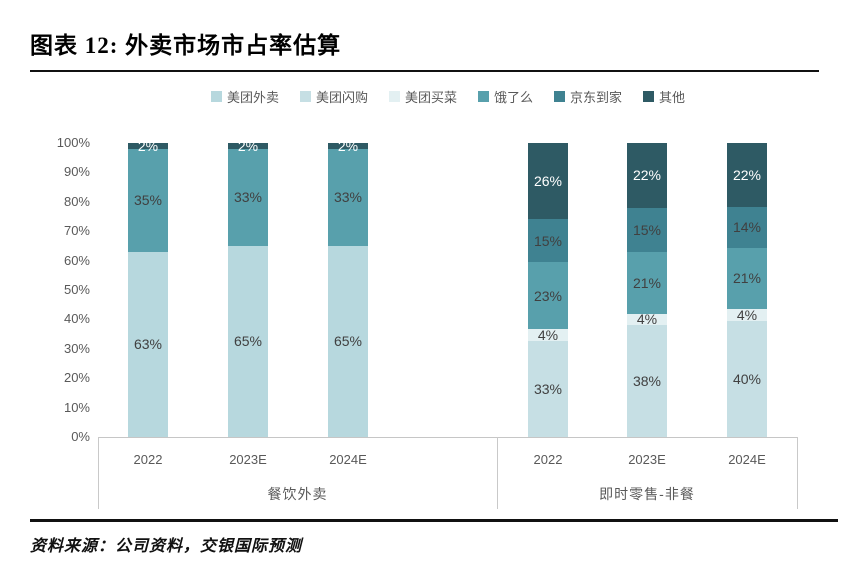  What do you see at coordinates (73, 142) in the screenshot?
I see `y-axis-tick-label: 100%` at bounding box center [73, 142].